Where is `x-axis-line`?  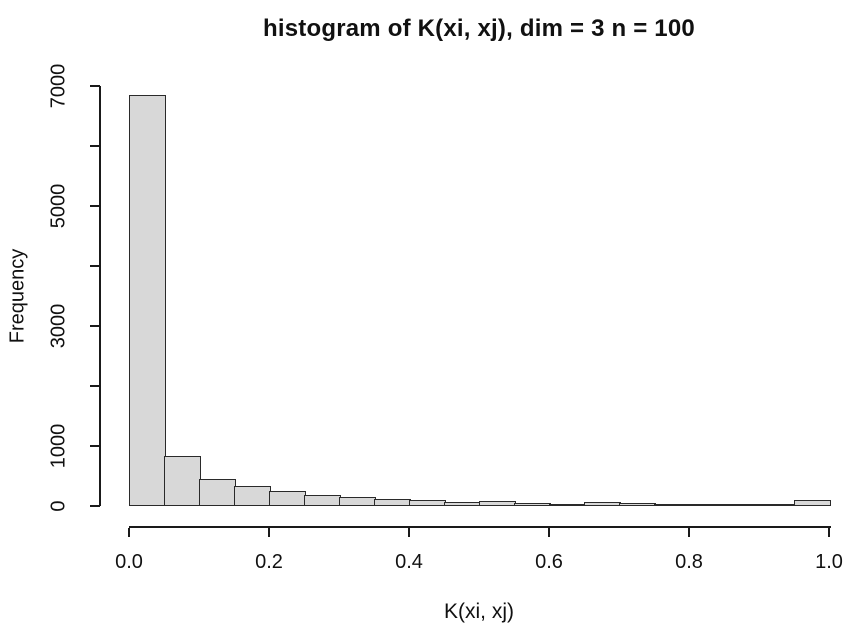 x-axis-line is located at coordinates (480, 527).